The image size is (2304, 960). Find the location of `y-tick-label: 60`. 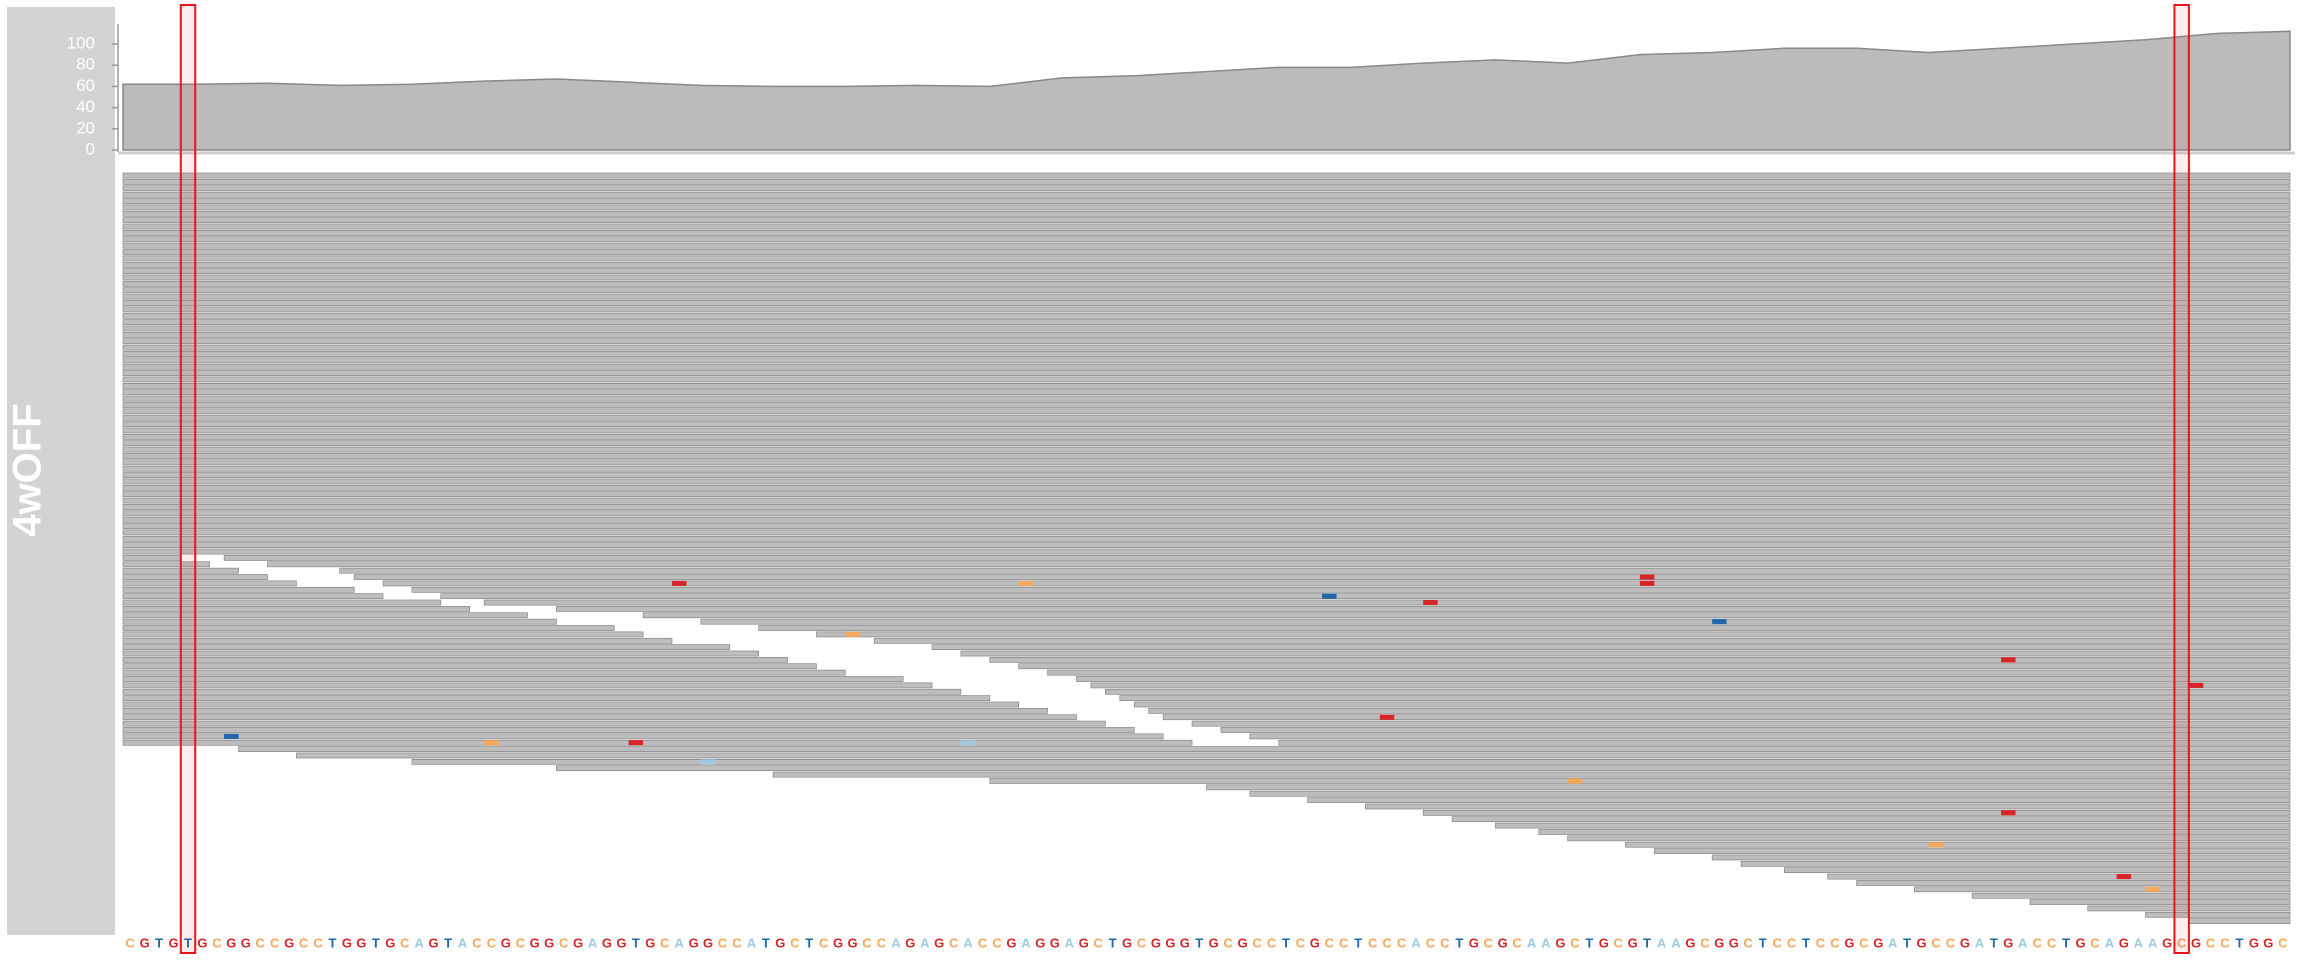

y-tick-label: 60 is located at coordinates (85, 85).